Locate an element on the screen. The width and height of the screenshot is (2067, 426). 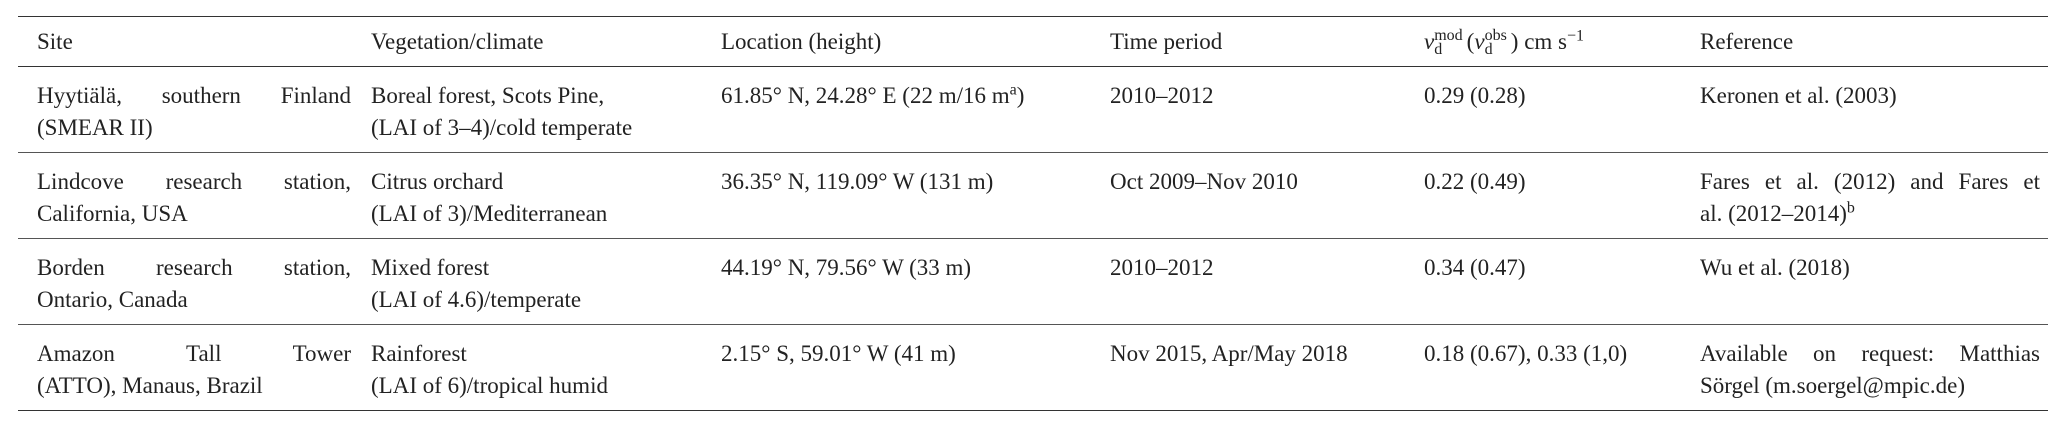
table-cell: 44.19° N, 79.56° W (33 m) is located at coordinates (915, 284).